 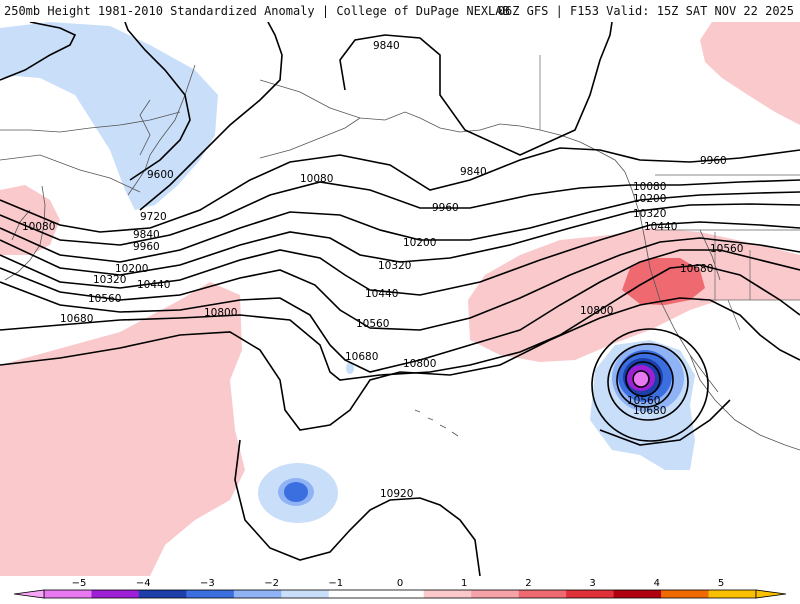 I want to click on coast-alaska, so click(x=442, y=126).